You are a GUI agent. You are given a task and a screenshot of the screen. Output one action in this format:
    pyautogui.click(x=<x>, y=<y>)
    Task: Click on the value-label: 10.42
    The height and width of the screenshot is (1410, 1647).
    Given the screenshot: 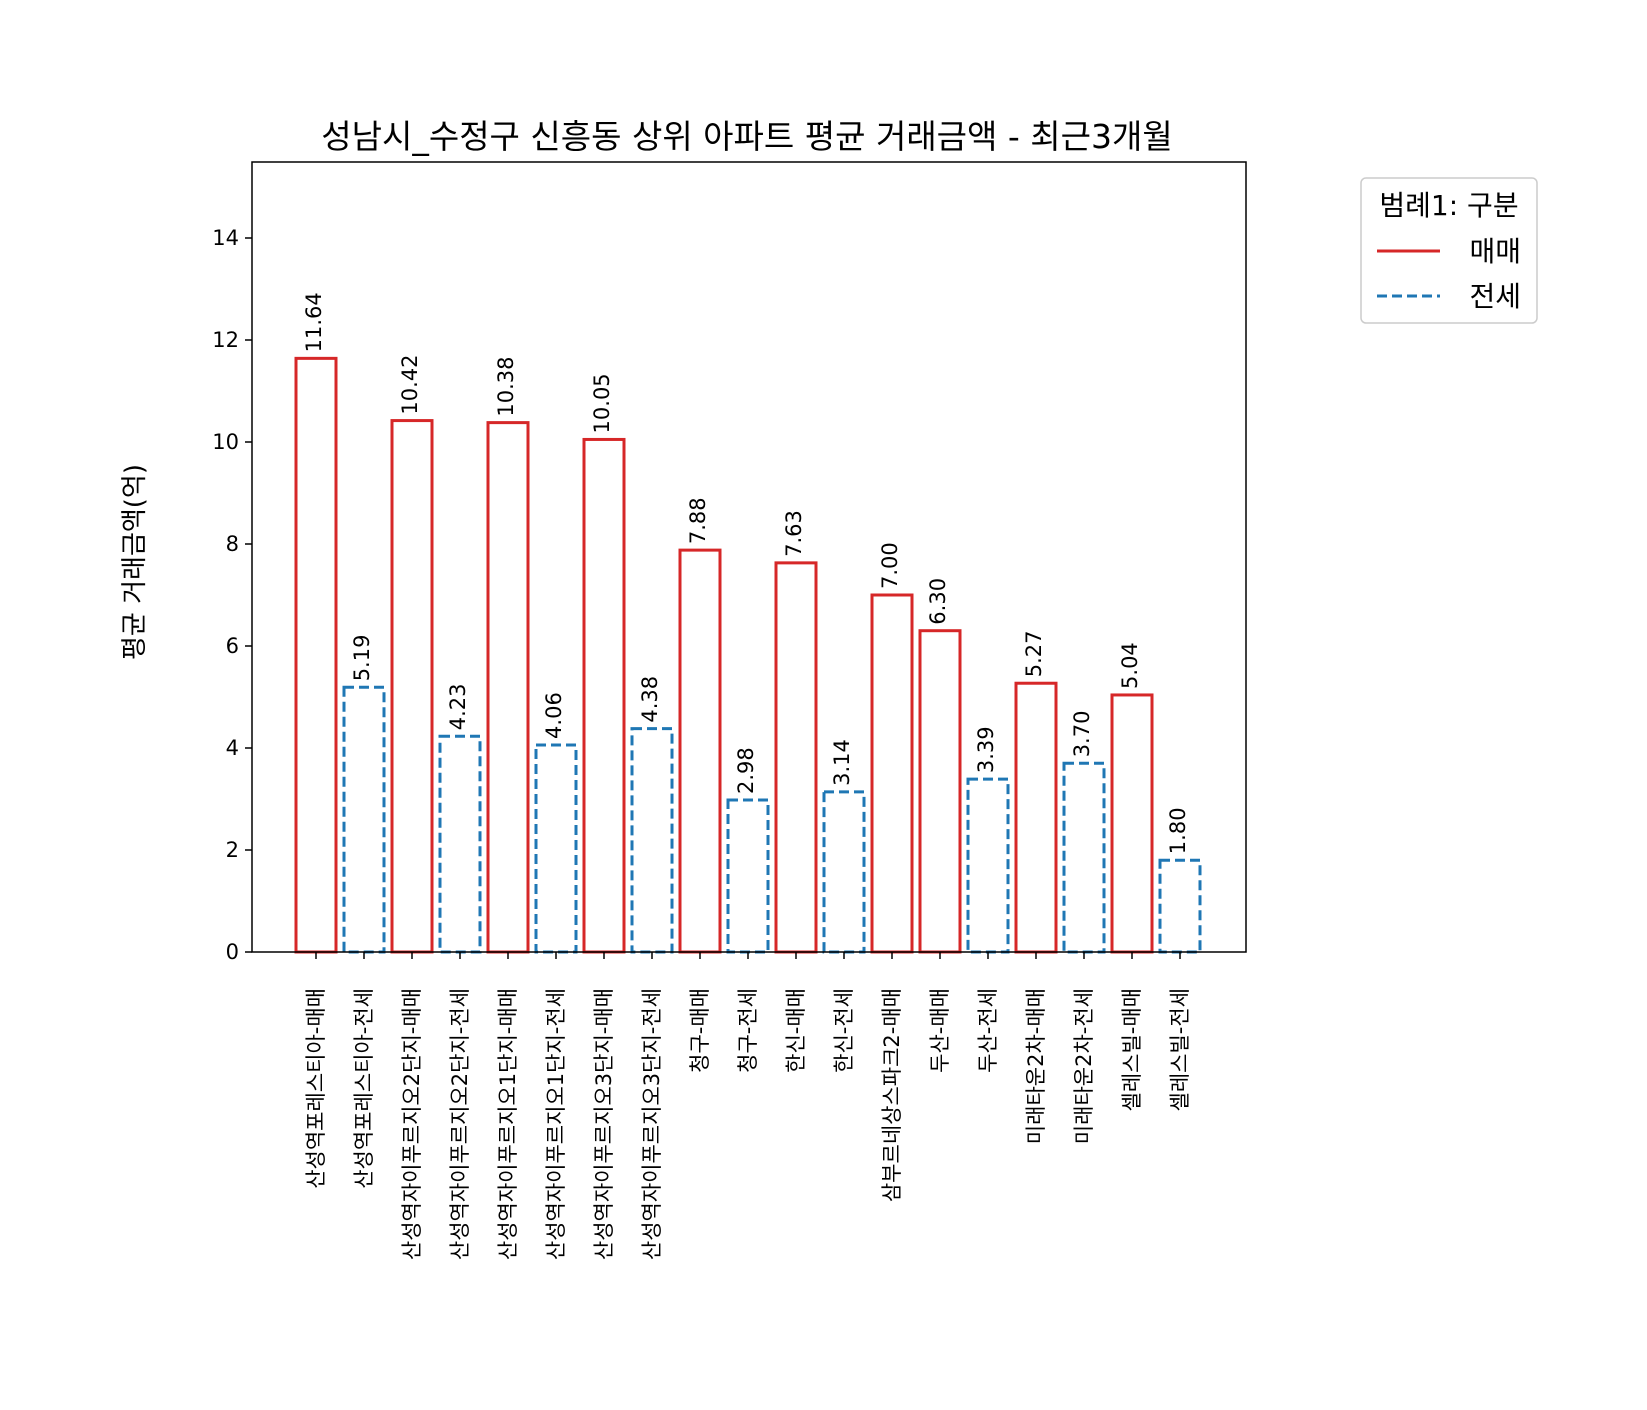 What is the action you would take?
    pyautogui.click(x=410, y=384)
    